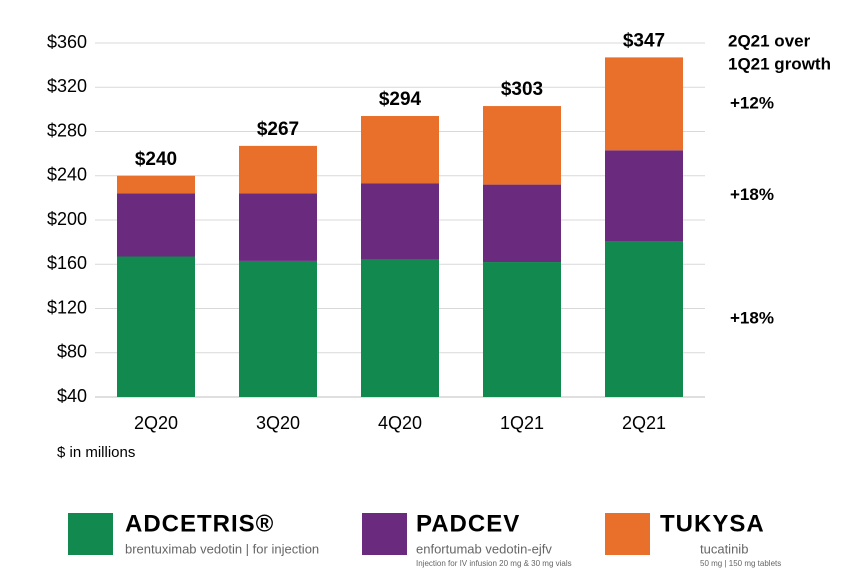  Describe the element at coordinates (96, 452) in the screenshot. I see `note: $ in millions` at that location.